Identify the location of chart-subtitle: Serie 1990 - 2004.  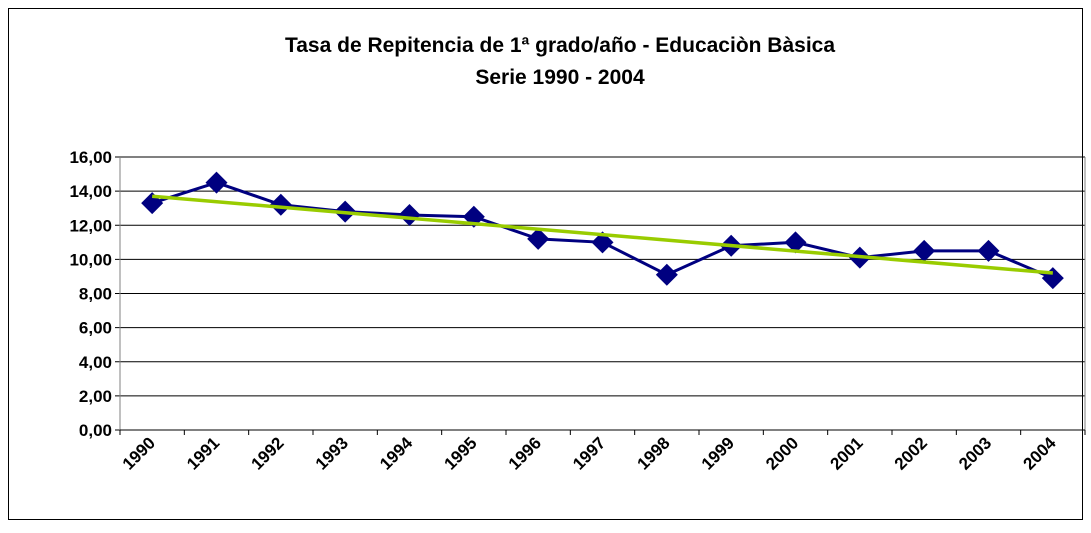
(560, 77).